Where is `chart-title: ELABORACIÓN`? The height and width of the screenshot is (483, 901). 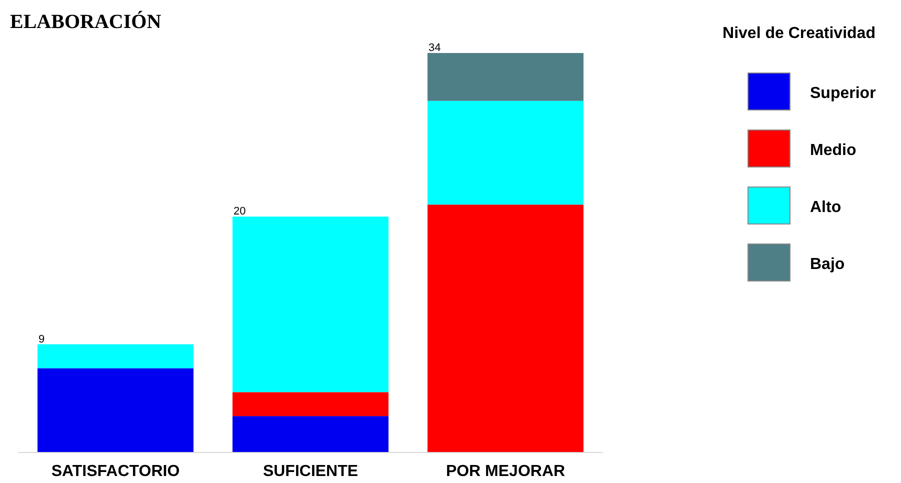 chart-title: ELABORACIÓN is located at coordinates (86, 21).